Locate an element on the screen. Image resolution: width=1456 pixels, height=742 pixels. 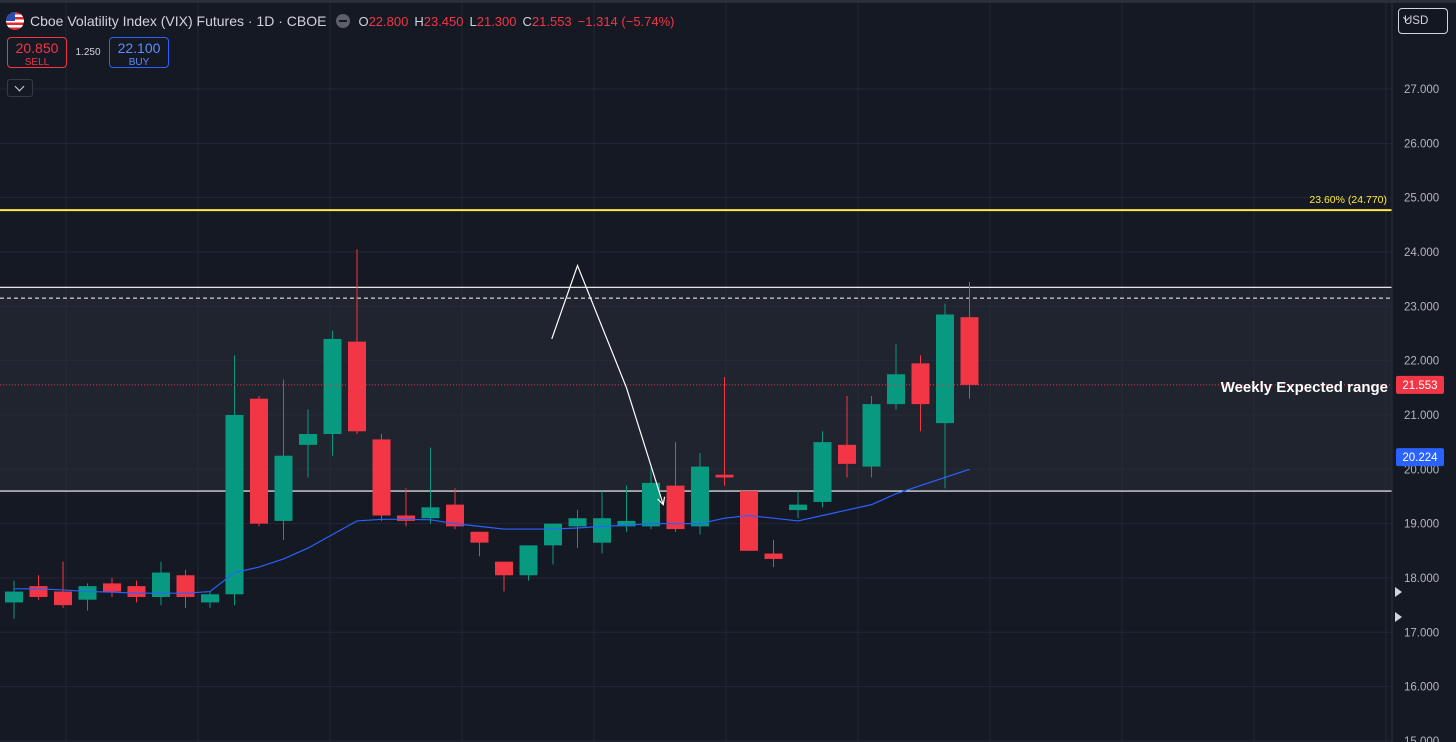
collapse-button is located at coordinates (20, 88).